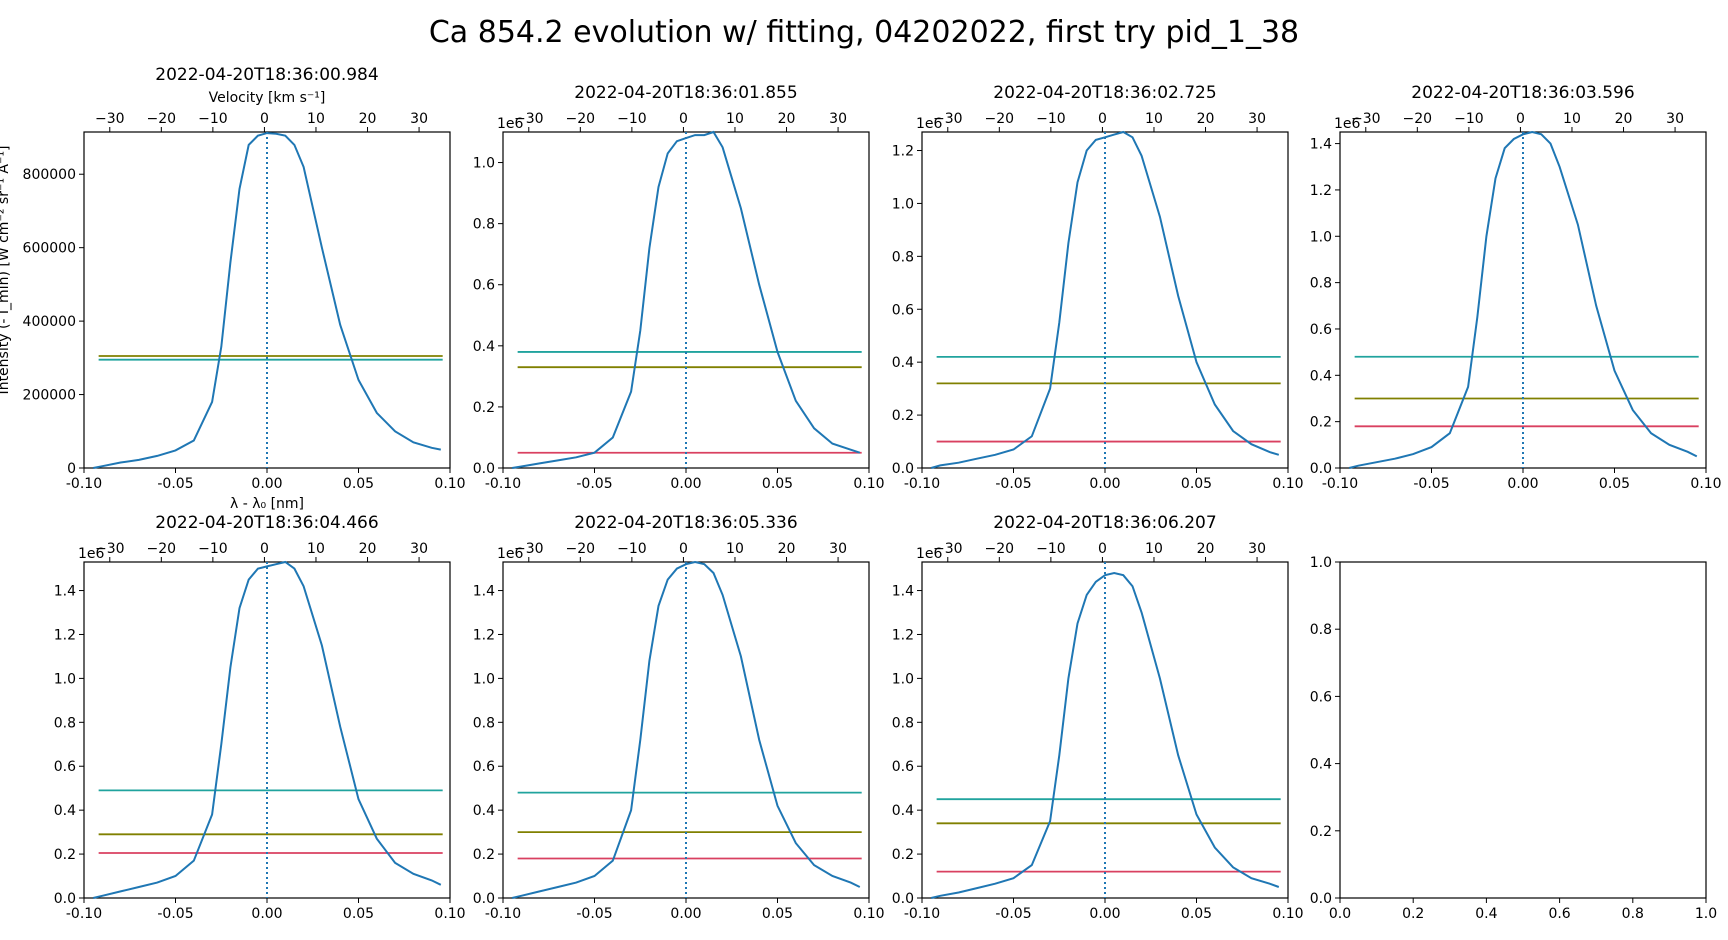  Describe the element at coordinates (266, 75) in the screenshot. I see `panel-title: 2022-04-20T18:36:00.984` at that location.